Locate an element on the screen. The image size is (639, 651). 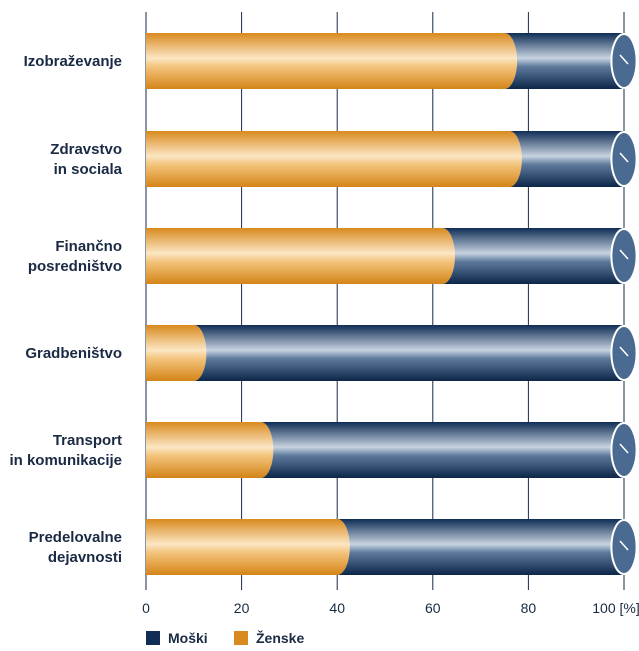
x-tick-label: 100 [%] is located at coordinates (615, 608).